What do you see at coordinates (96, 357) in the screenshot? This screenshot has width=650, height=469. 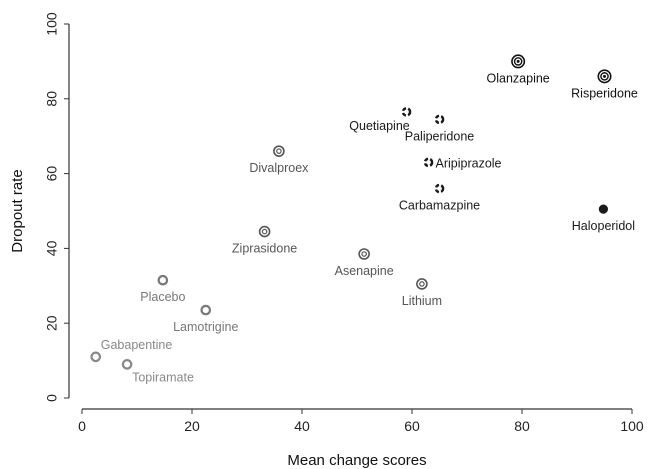 I see `point-gabapentine` at bounding box center [96, 357].